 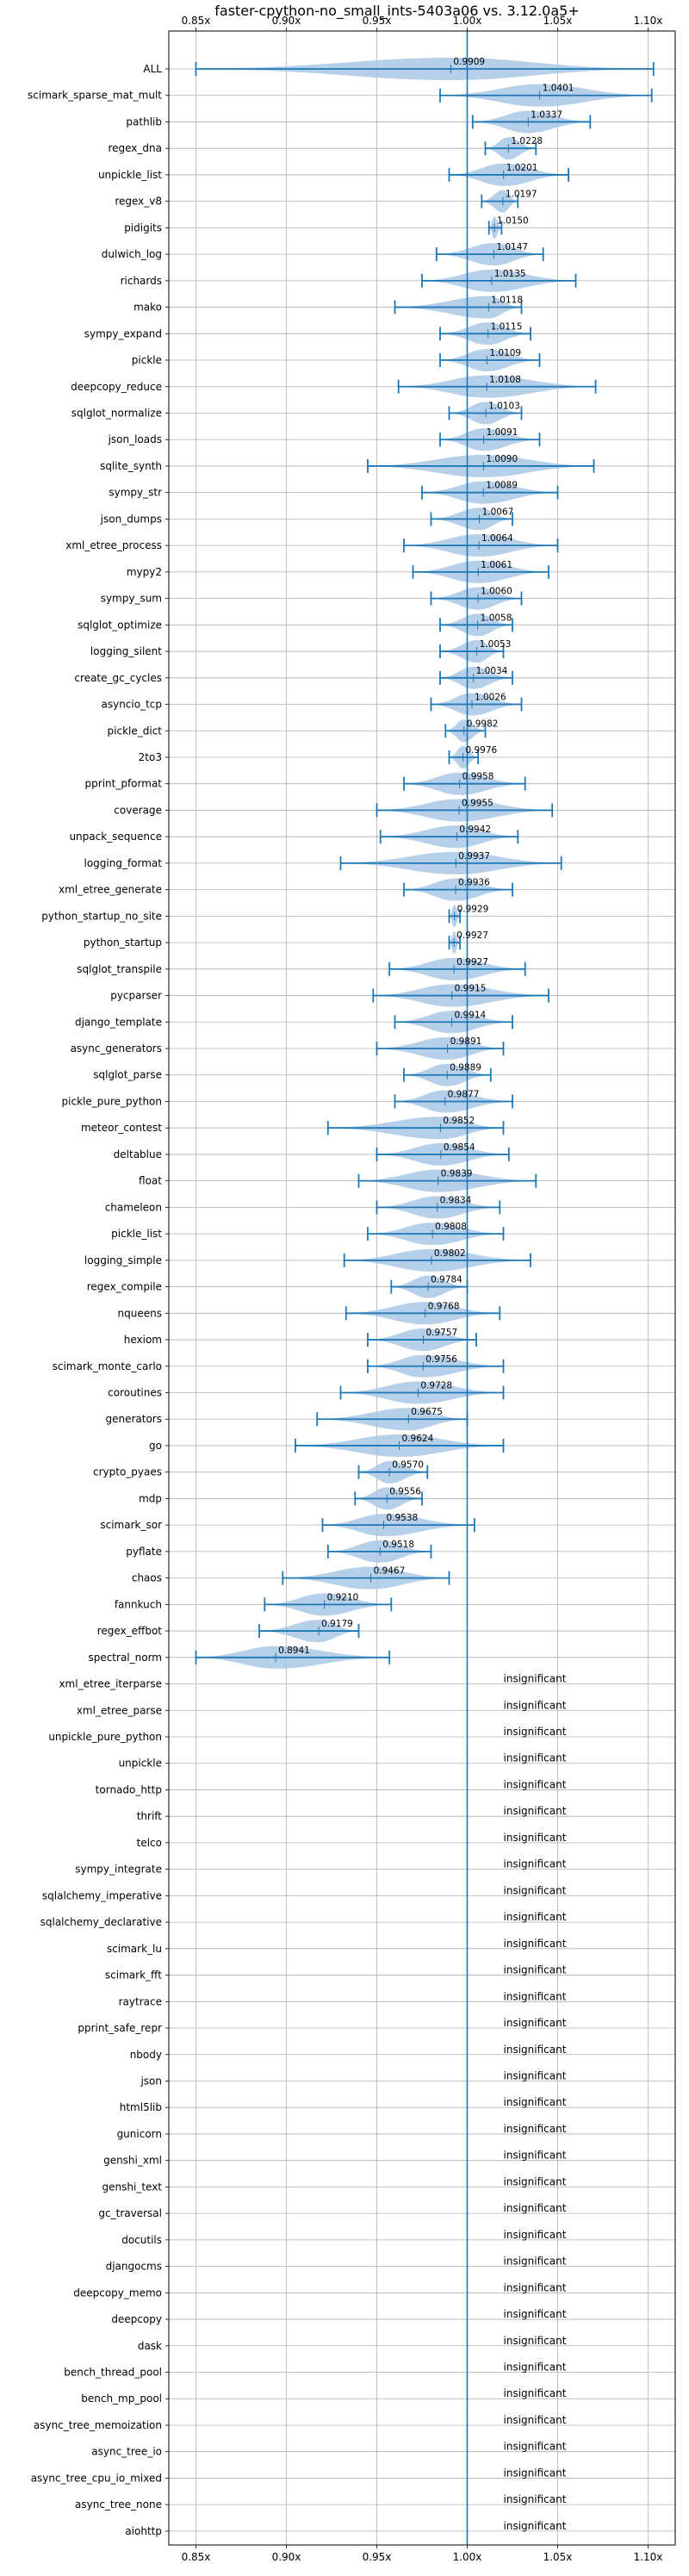 What do you see at coordinates (450, 1254) in the screenshot?
I see `mean-value-label: 0.9802` at bounding box center [450, 1254].